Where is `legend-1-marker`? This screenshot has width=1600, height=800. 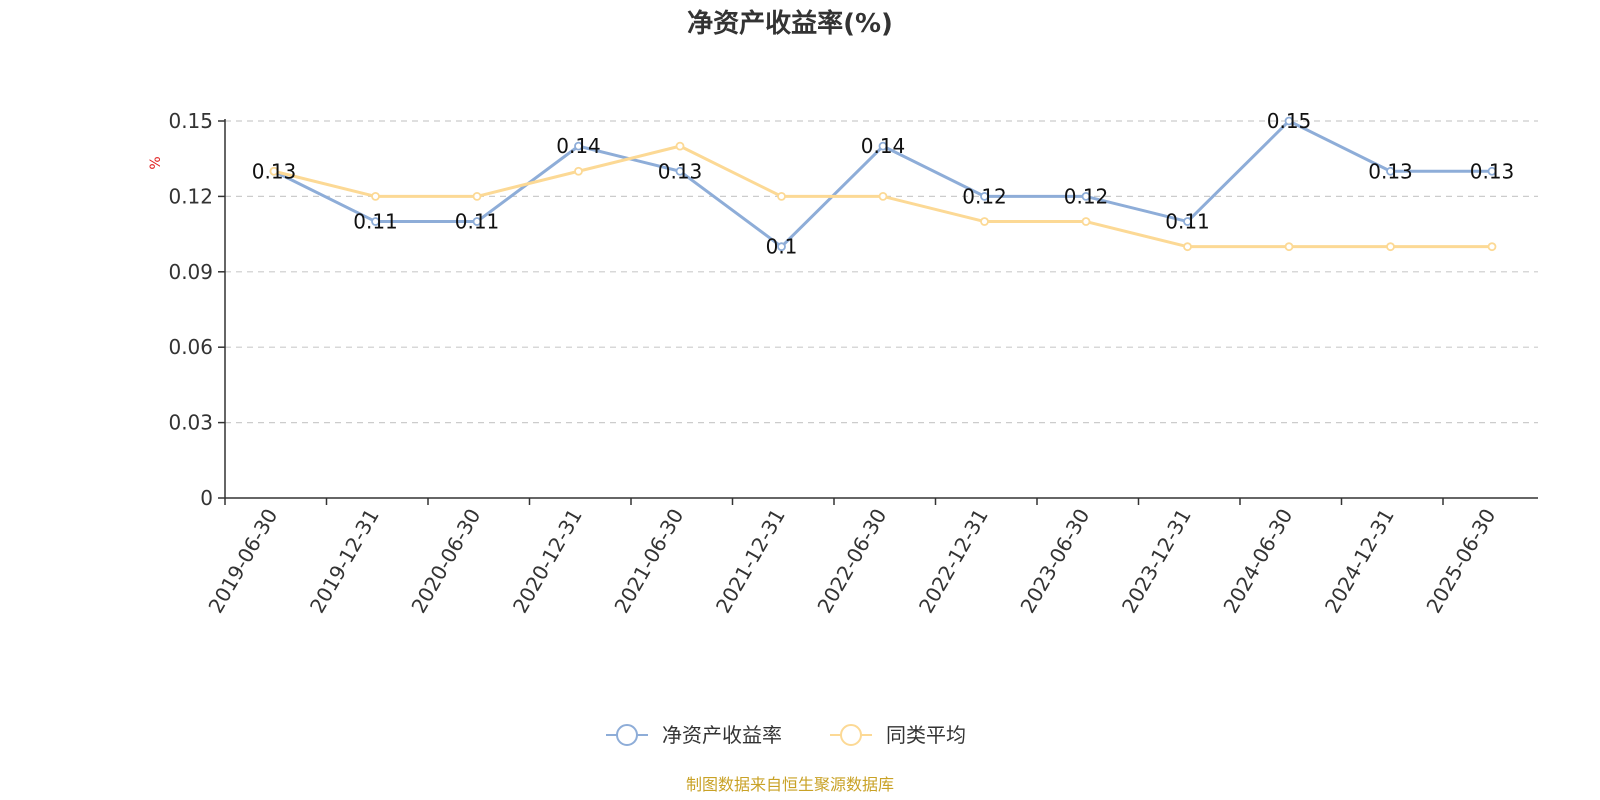
legend-1-marker is located at coordinates (627, 735).